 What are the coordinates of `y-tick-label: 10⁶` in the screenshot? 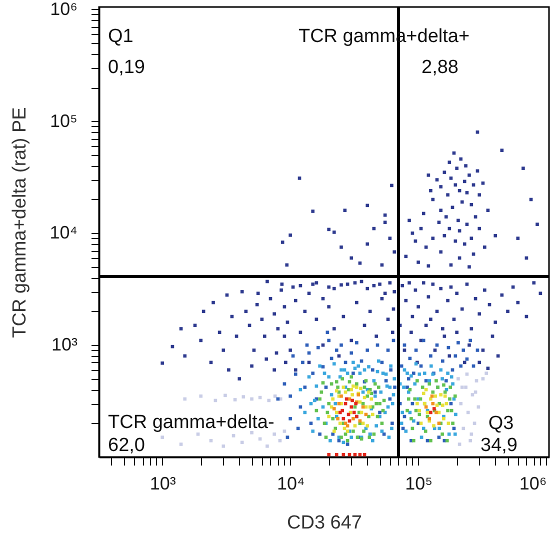 It's located at (64, 9).